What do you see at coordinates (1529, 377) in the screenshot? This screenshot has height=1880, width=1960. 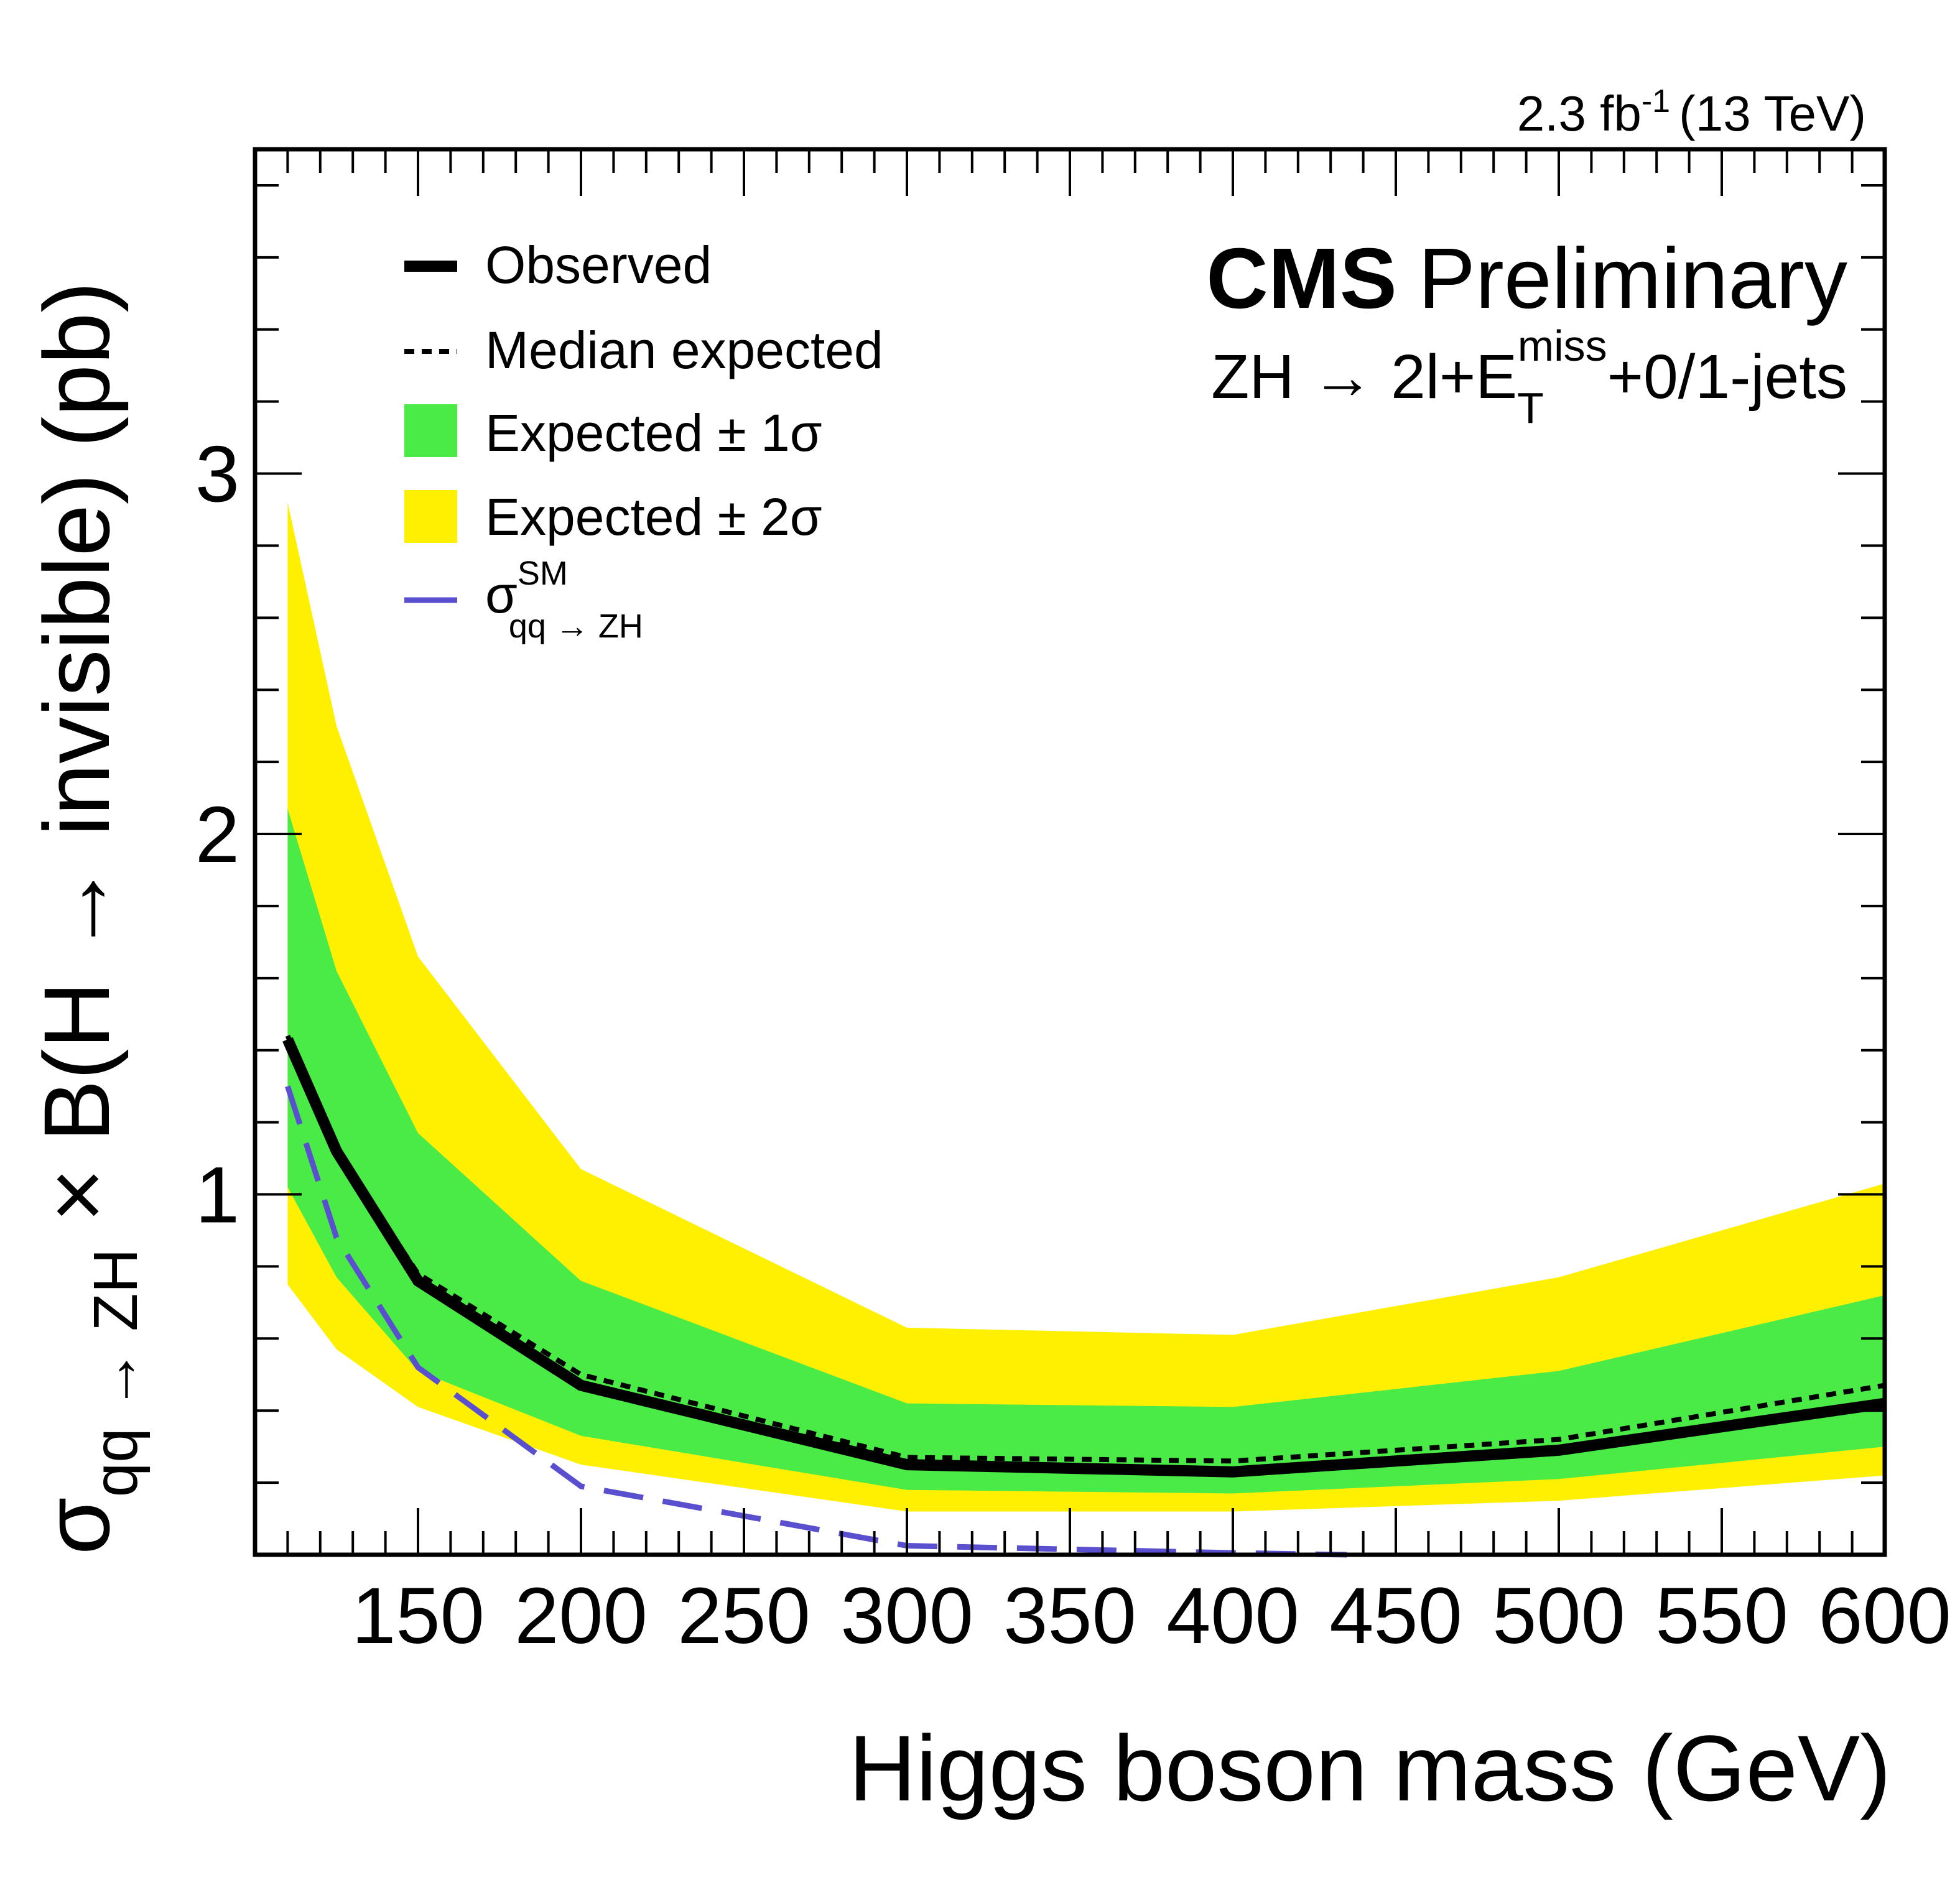 I see `process-label: ZH → 2l+ETmiss+0/1-jets` at bounding box center [1529, 377].